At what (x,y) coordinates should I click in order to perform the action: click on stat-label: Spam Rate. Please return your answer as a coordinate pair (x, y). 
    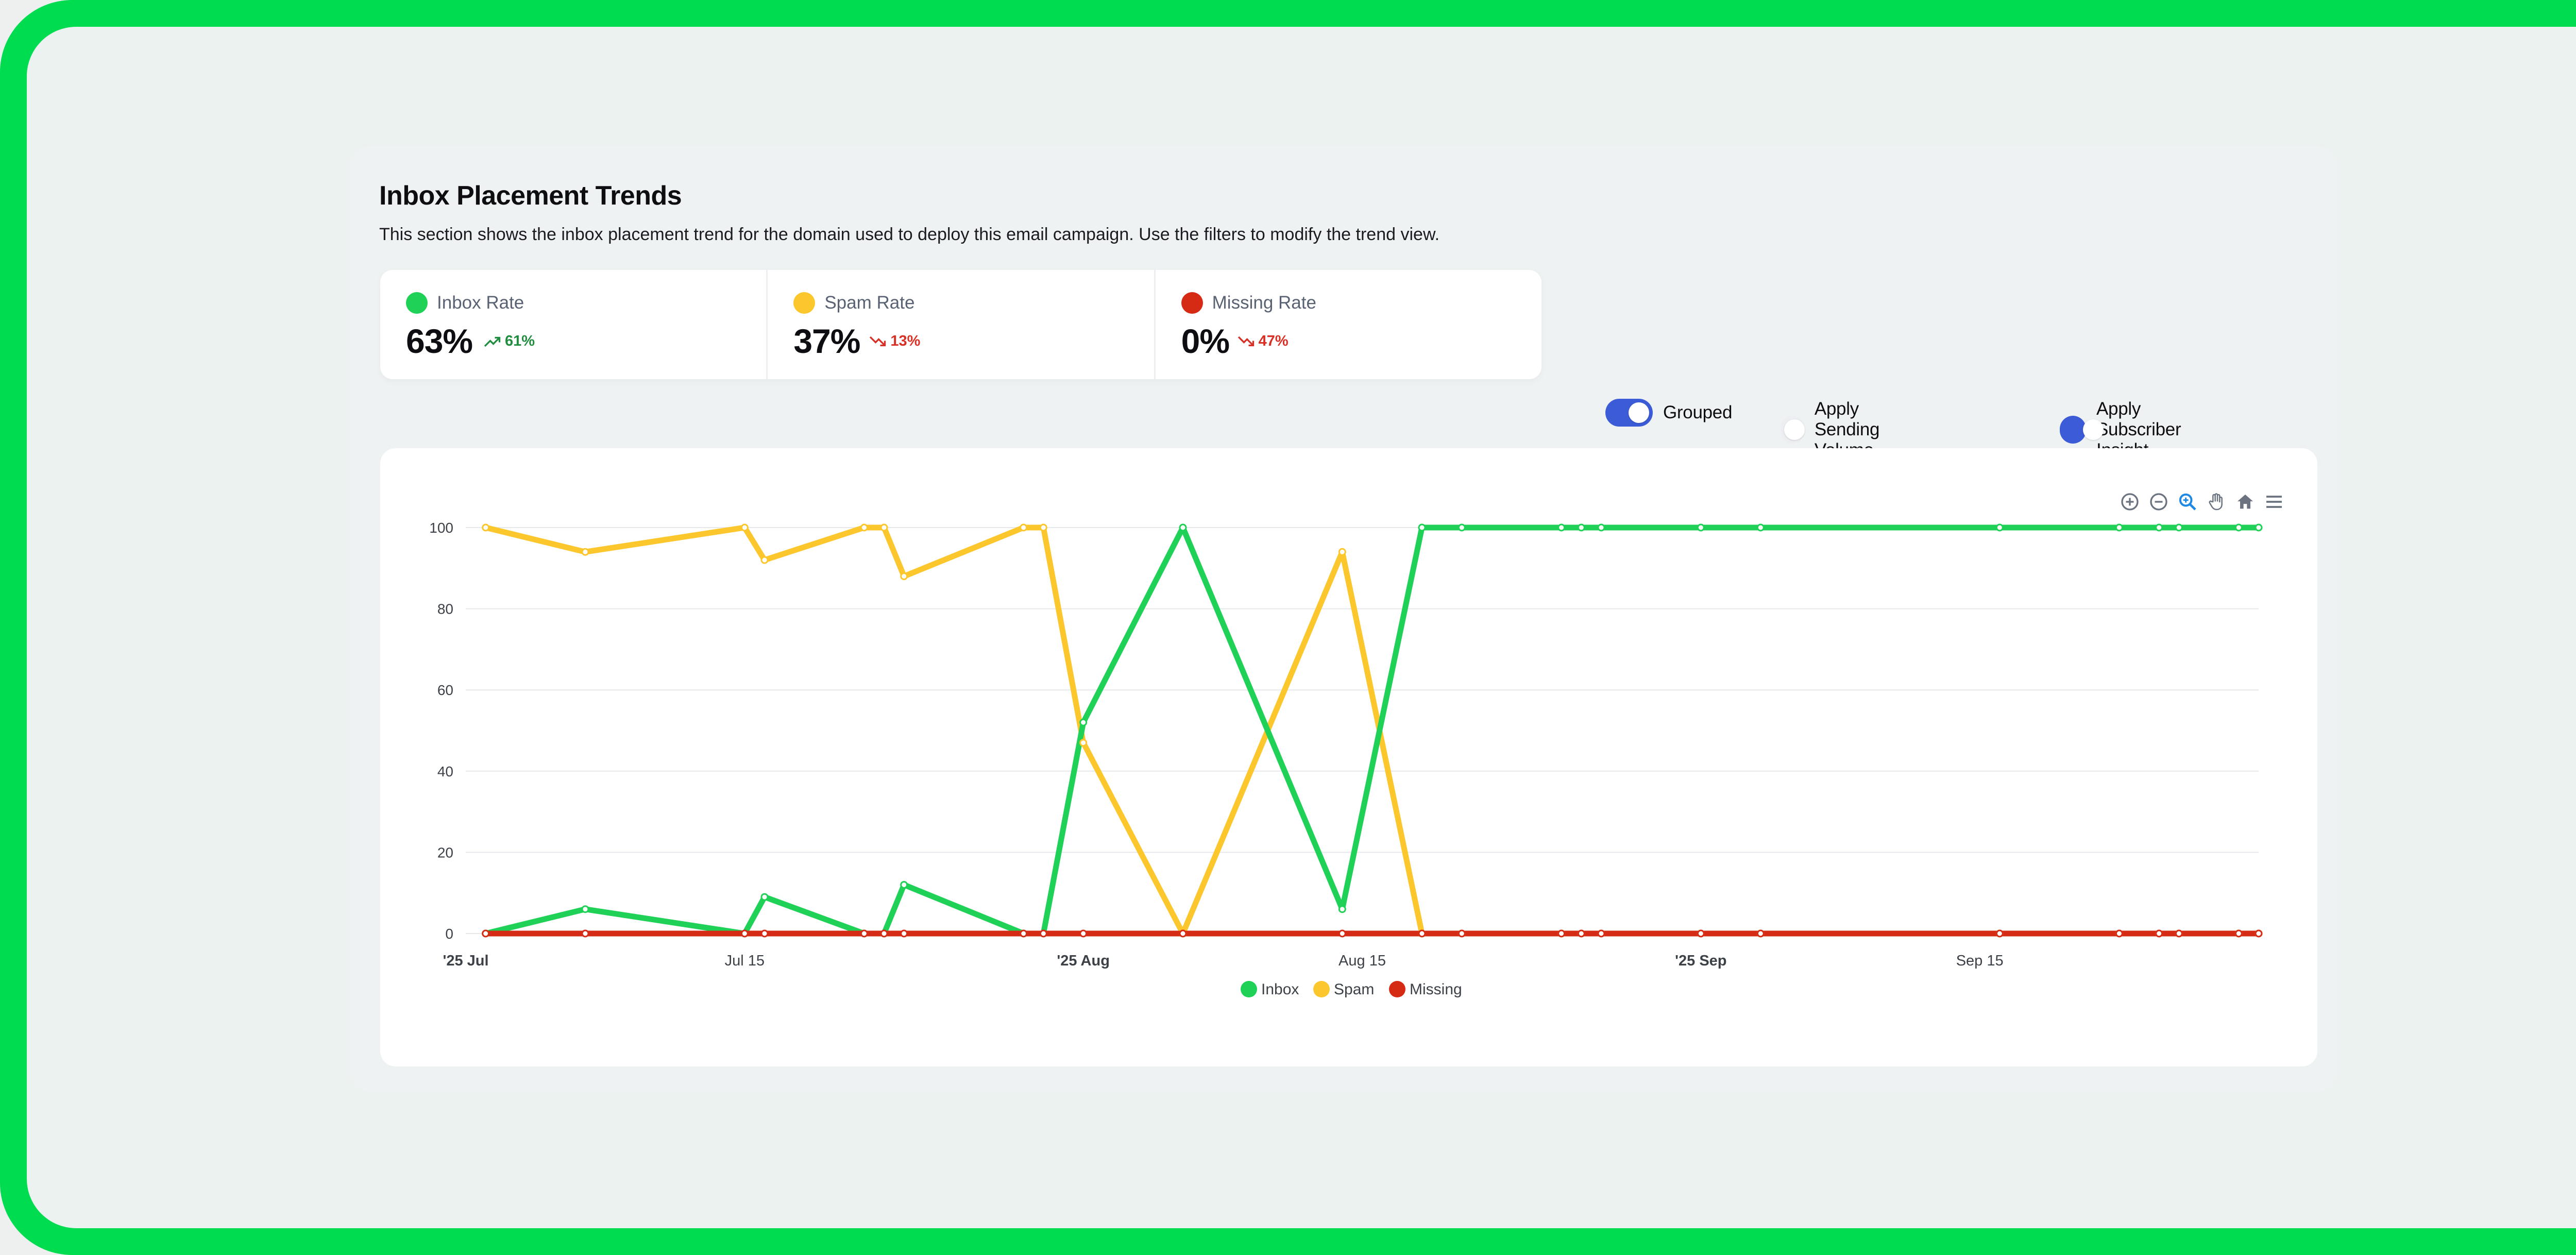
    Looking at the image, I should click on (870, 303).